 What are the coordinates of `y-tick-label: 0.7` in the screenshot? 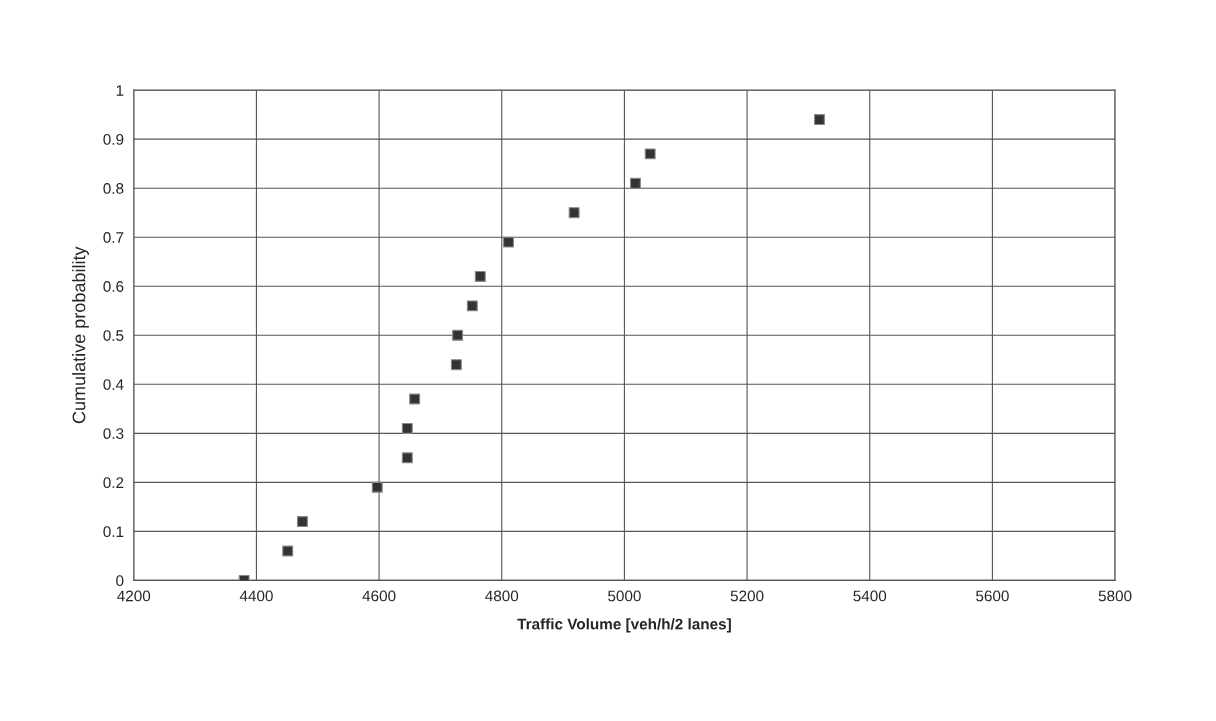 It's located at (113, 237).